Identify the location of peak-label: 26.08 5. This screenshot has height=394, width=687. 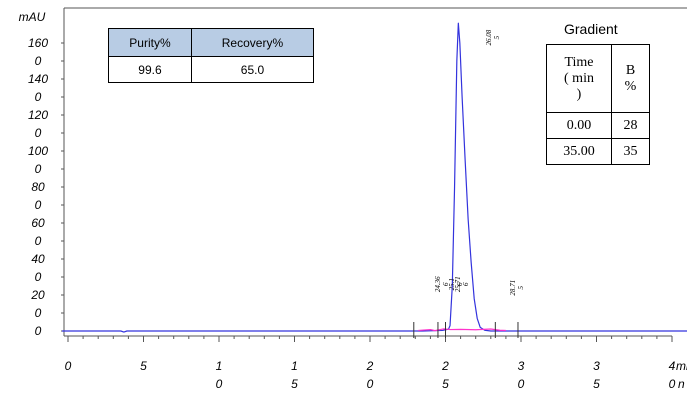
(493, 37).